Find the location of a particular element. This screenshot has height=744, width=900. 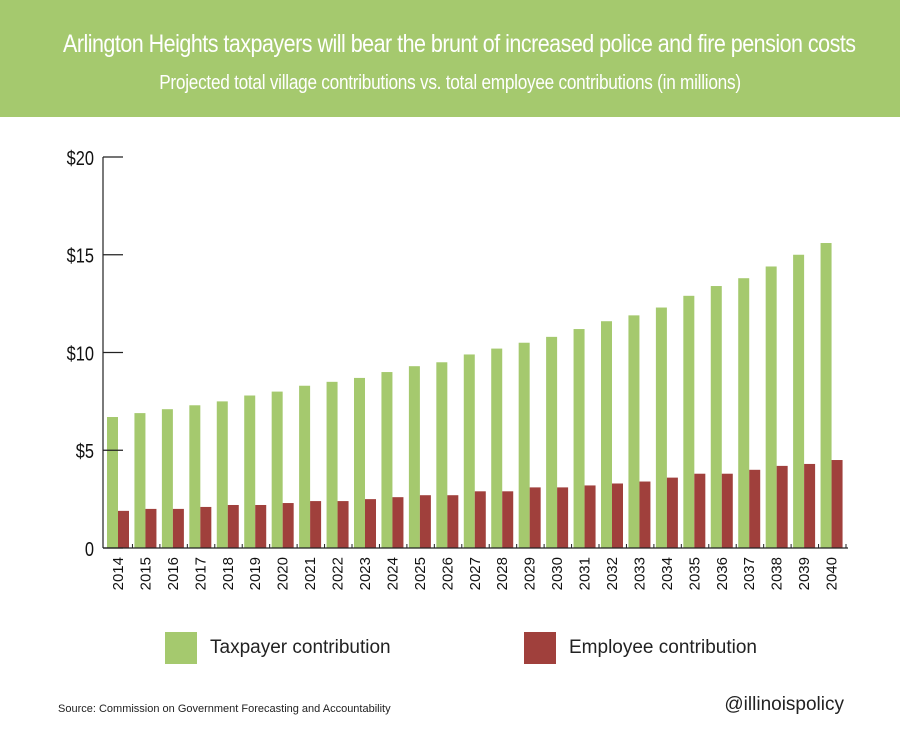

x-tick-label: 2014 is located at coordinates (118, 573).